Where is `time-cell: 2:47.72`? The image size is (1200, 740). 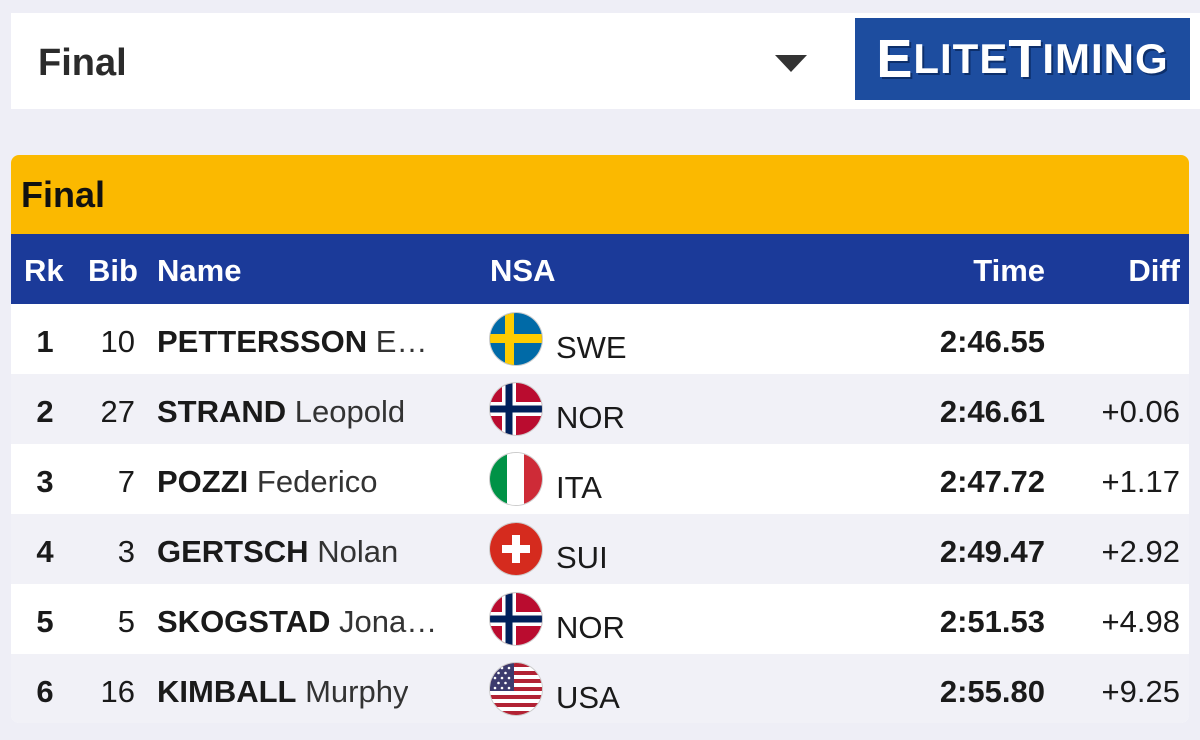
time-cell: 2:47.72 is located at coordinates (992, 481).